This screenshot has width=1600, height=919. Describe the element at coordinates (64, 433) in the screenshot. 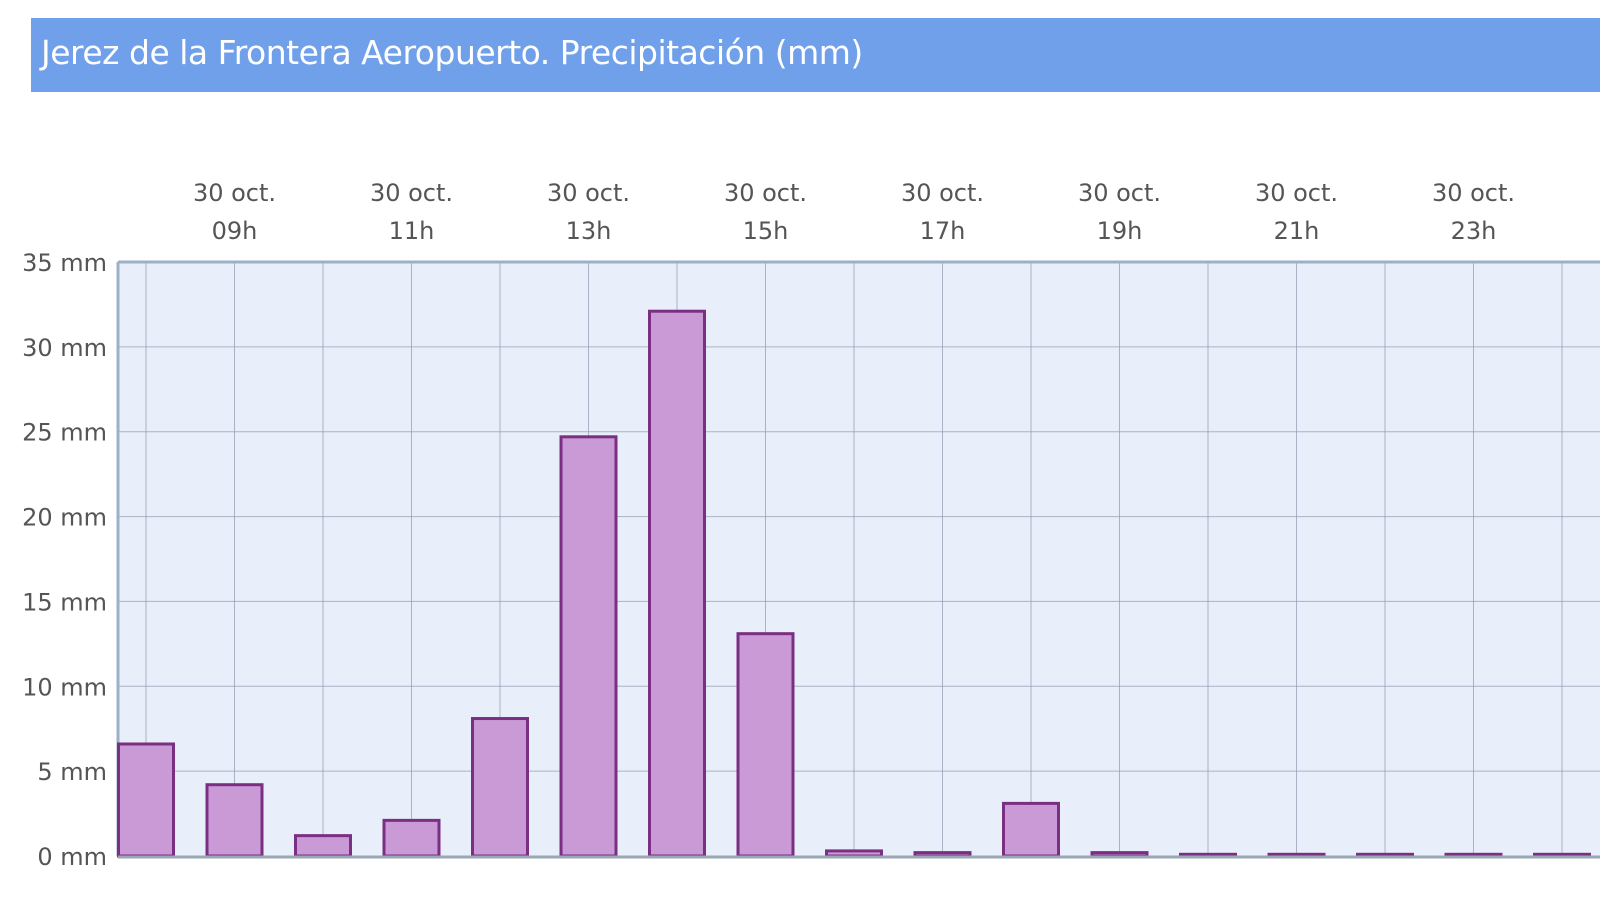

I see `y-tick-label: 25 mm` at that location.